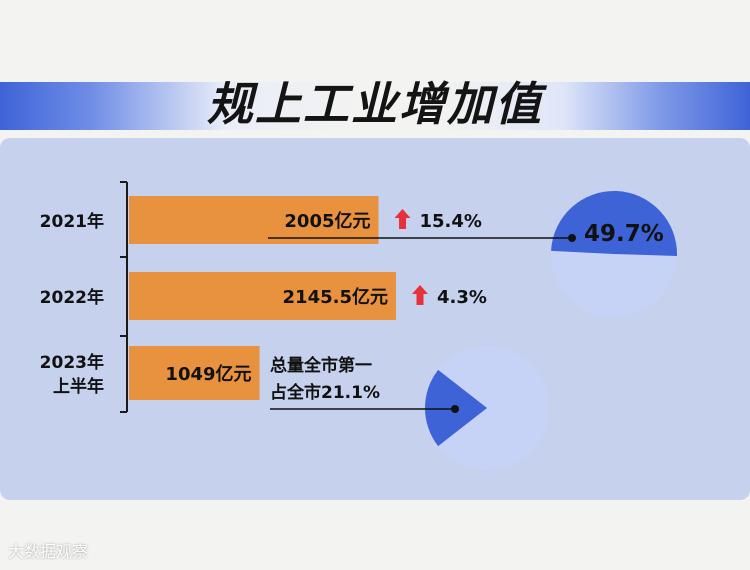 Image resolution: width=750 pixels, height=570 pixels. Describe the element at coordinates (208, 374) in the screenshot. I see `bar-value-label: 1049亿元` at that location.